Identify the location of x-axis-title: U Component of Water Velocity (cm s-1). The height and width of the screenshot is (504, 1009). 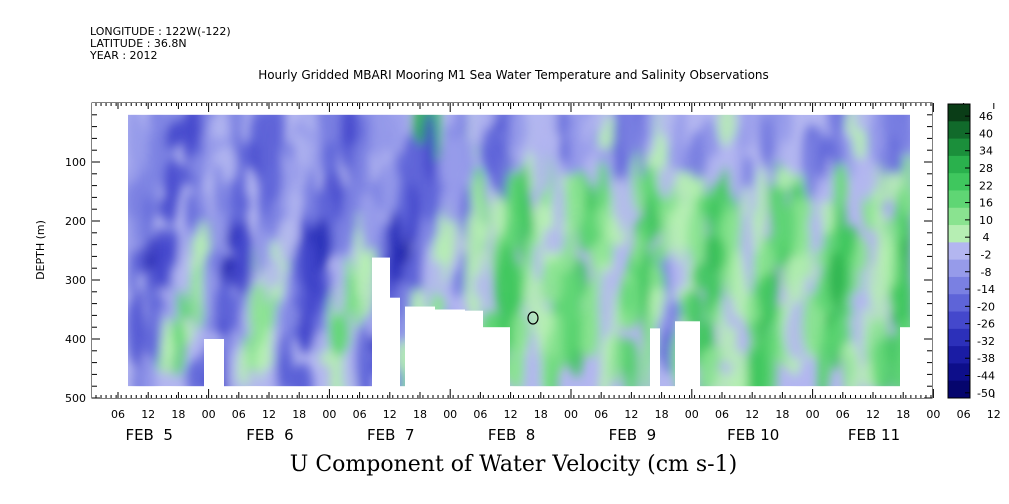
(513, 464).